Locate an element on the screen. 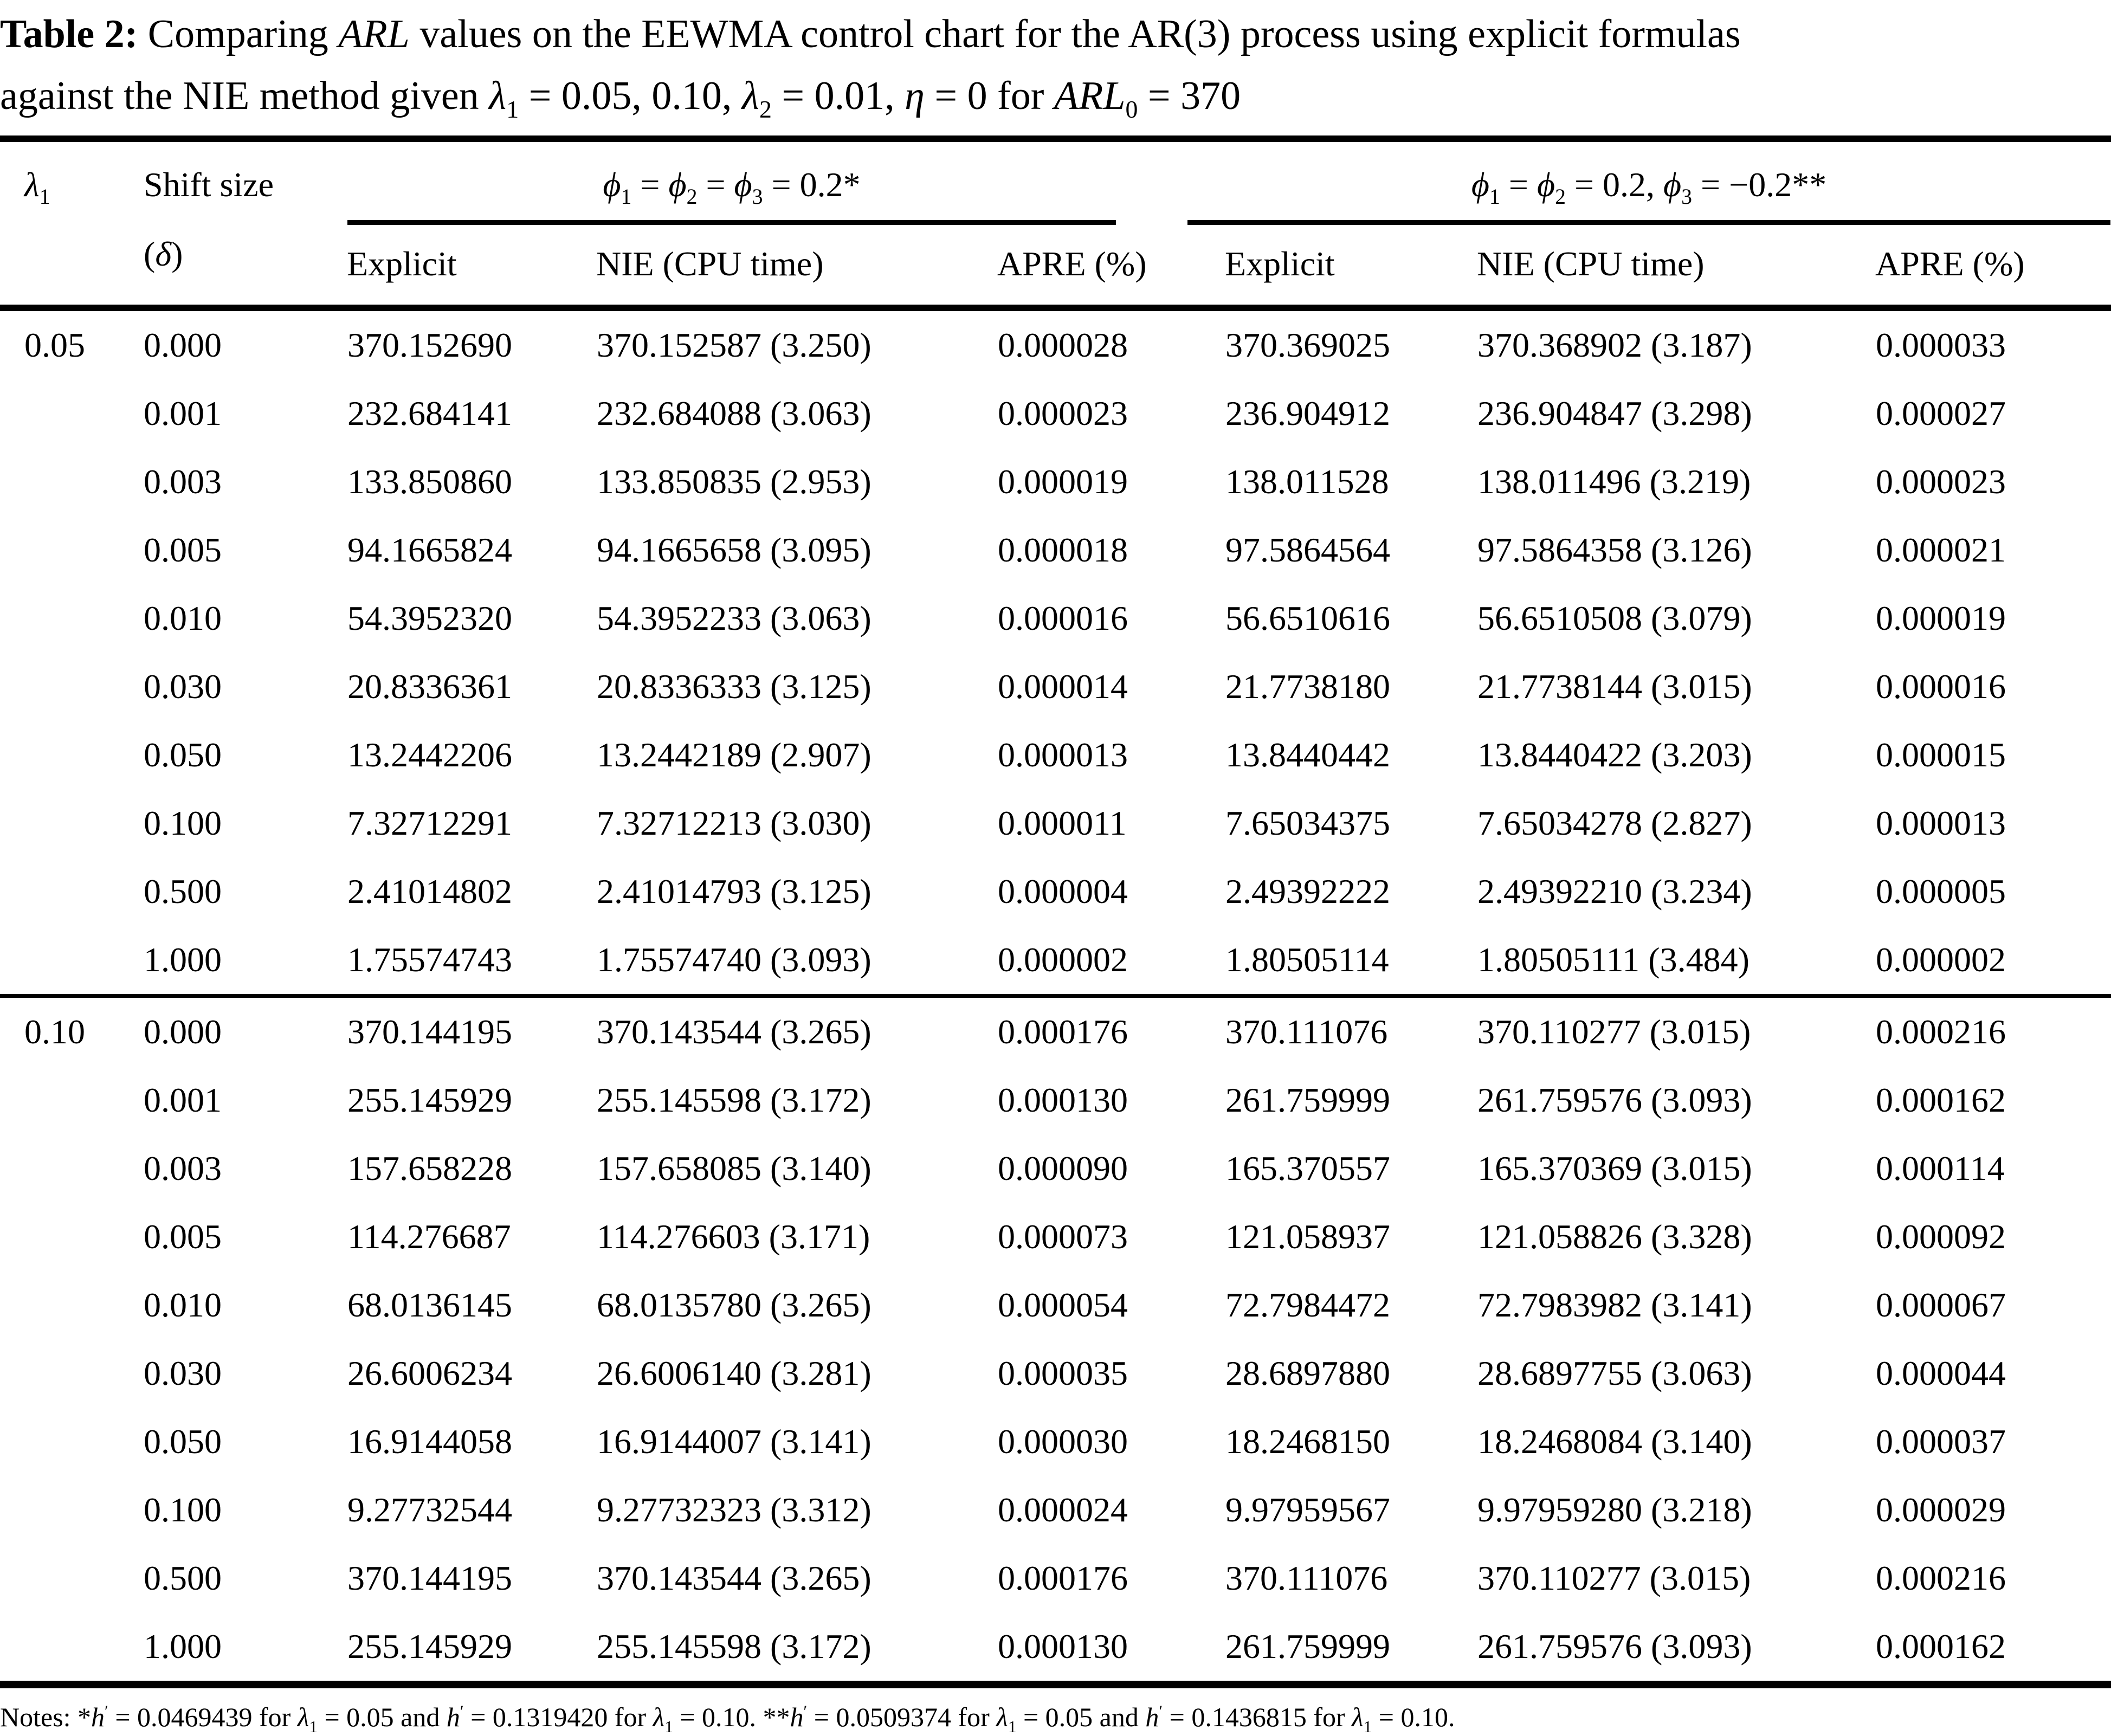 The width and height of the screenshot is (2111, 1736). header-group2-label: ϕ1 = ϕ2 = 0.2, ϕ3 = −0.2** is located at coordinates (1649, 195).